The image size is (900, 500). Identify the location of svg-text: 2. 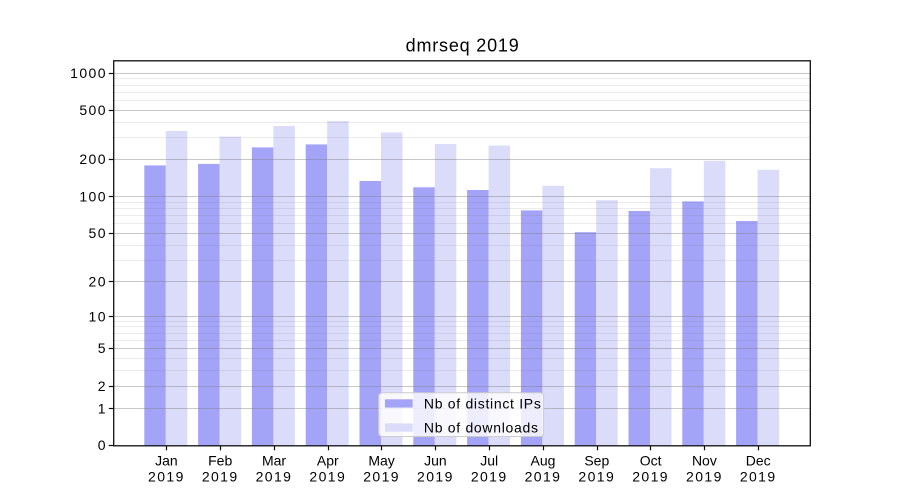
(102, 386).